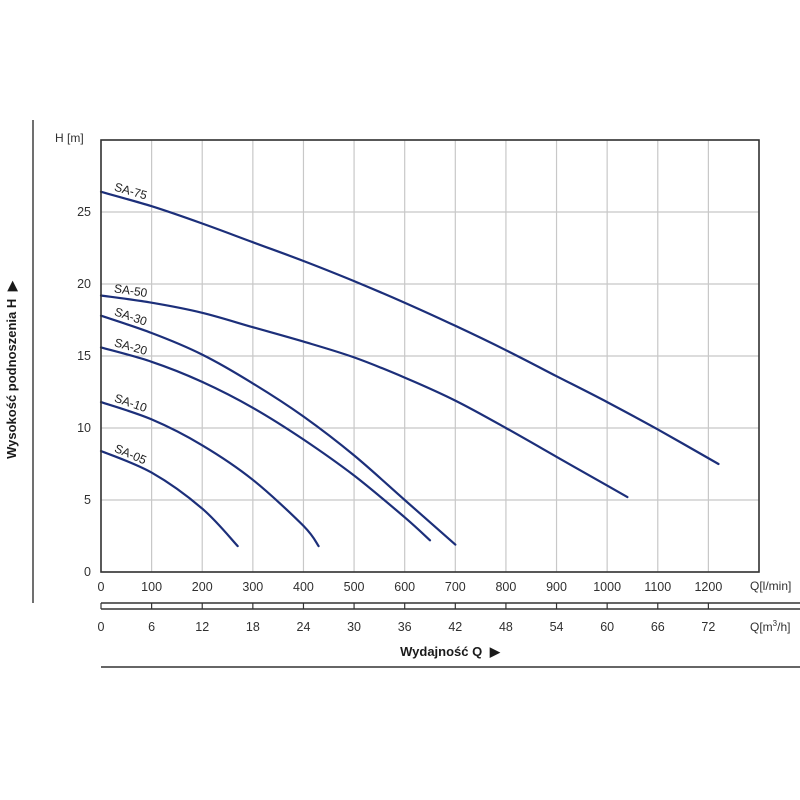  Describe the element at coordinates (607, 627) in the screenshot. I see `x-secondary-tick-label: 60` at that location.